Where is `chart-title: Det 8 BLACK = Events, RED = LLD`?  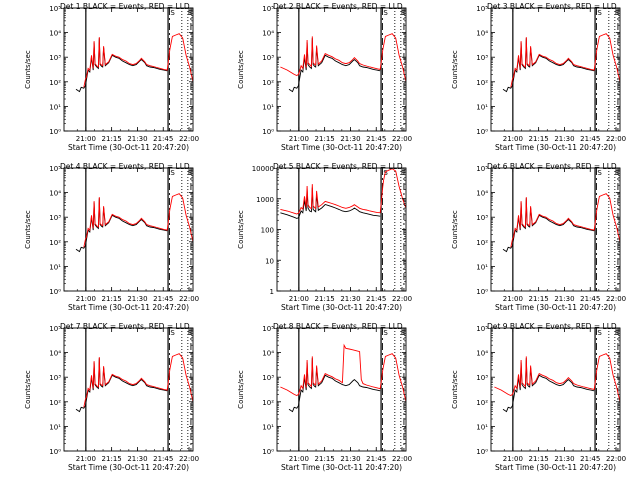
chart-title: Det 8 BLACK = Events, RED = LLD is located at coordinates (338, 326).